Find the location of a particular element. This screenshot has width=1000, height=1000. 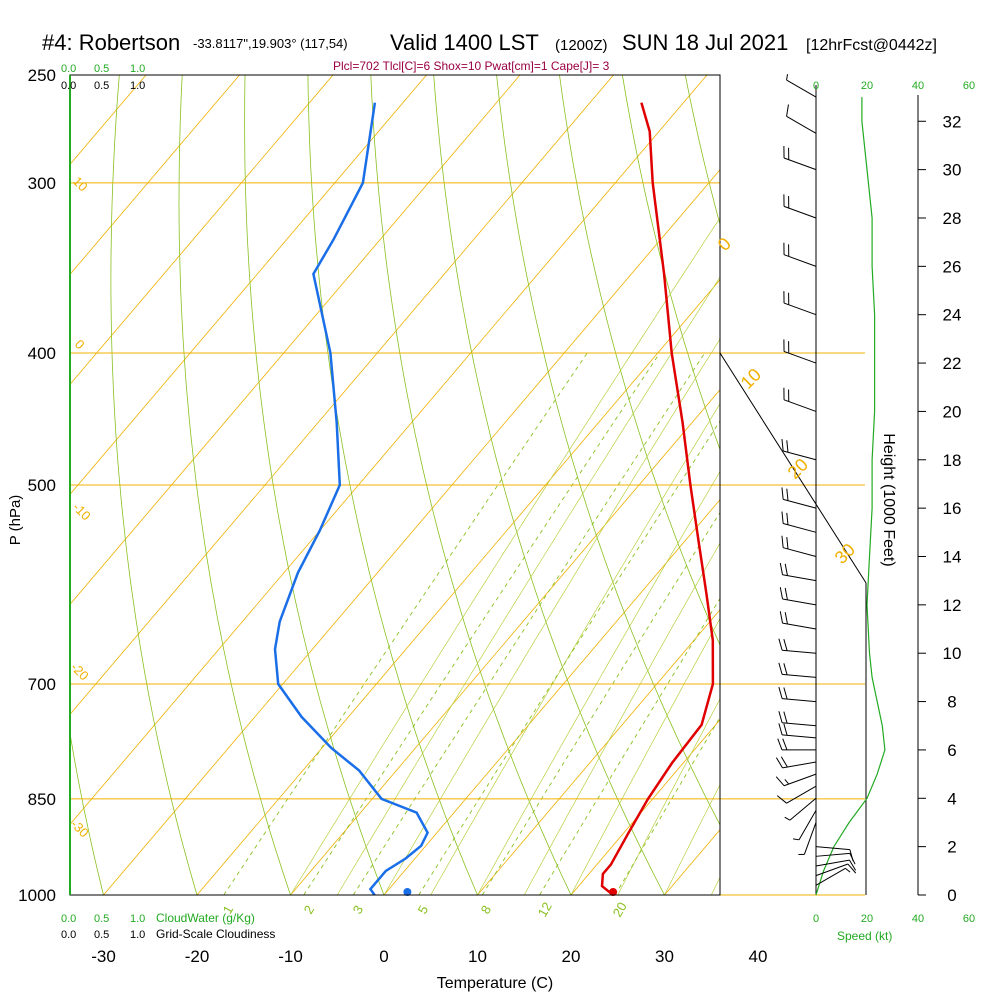

pressure-tick-label: 500 is located at coordinates (42, 485).